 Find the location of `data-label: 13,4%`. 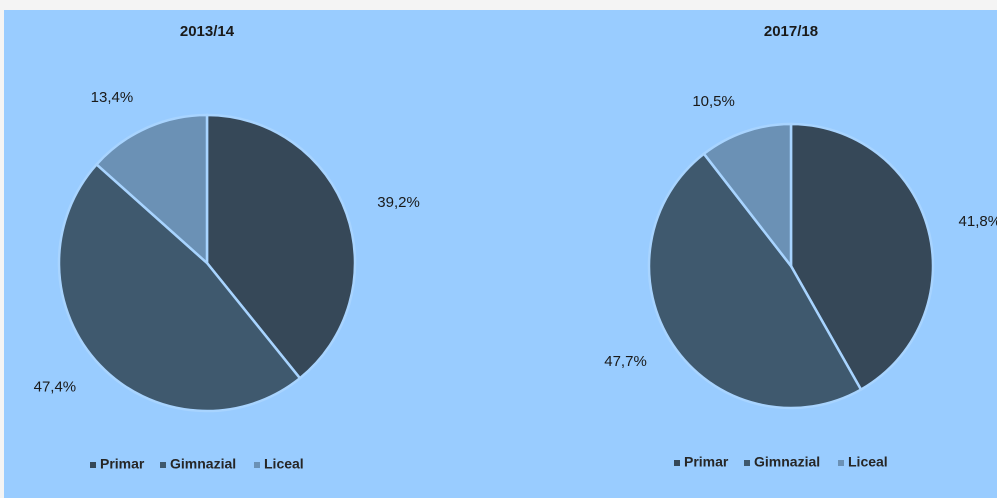

data-label: 13,4% is located at coordinates (112, 97).